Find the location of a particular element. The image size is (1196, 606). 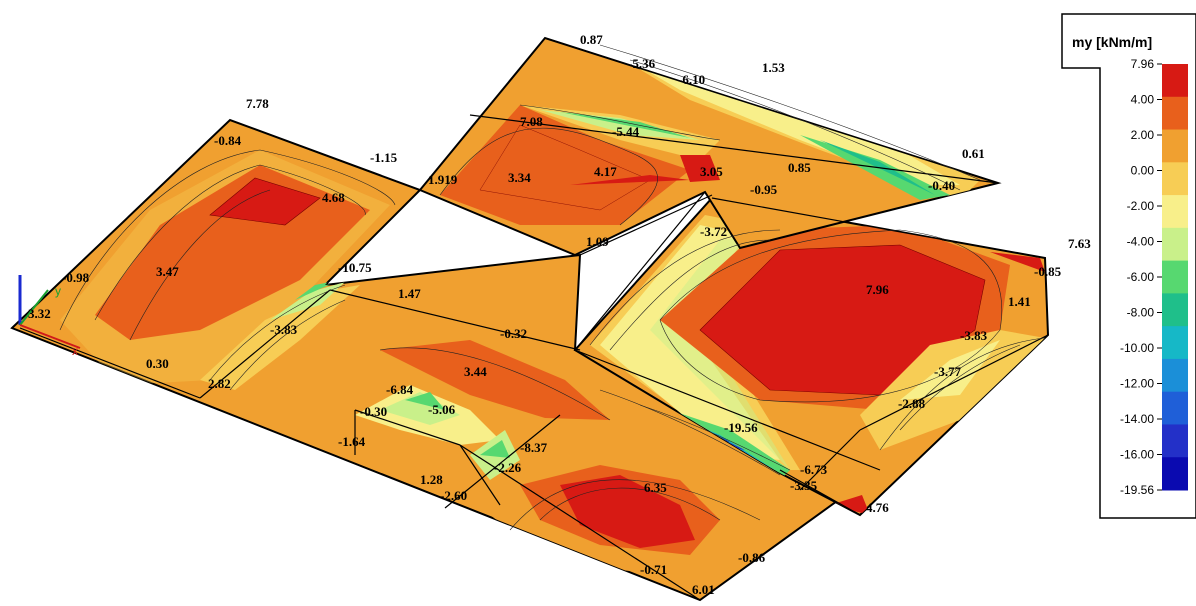

value-label: 0.85 is located at coordinates (799, 167).